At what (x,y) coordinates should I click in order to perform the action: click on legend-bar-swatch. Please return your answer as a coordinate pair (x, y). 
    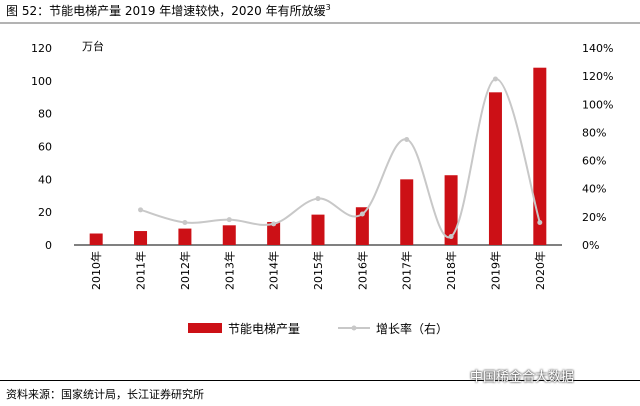
    Looking at the image, I should click on (205, 328).